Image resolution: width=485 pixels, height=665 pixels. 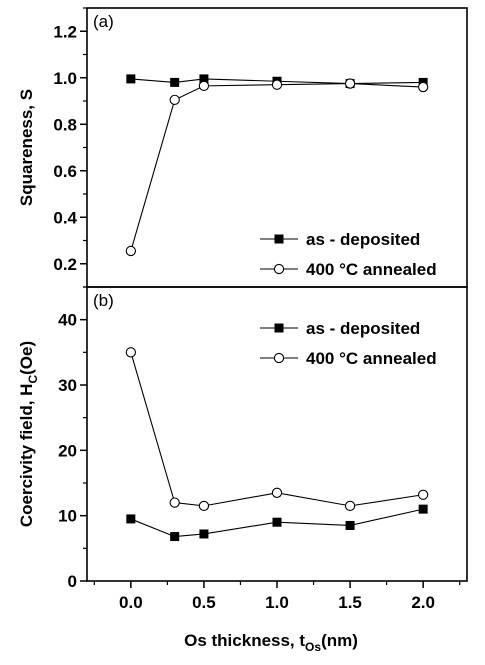 What do you see at coordinates (277, 602) in the screenshot?
I see `x-tick-label: 1.0` at bounding box center [277, 602].